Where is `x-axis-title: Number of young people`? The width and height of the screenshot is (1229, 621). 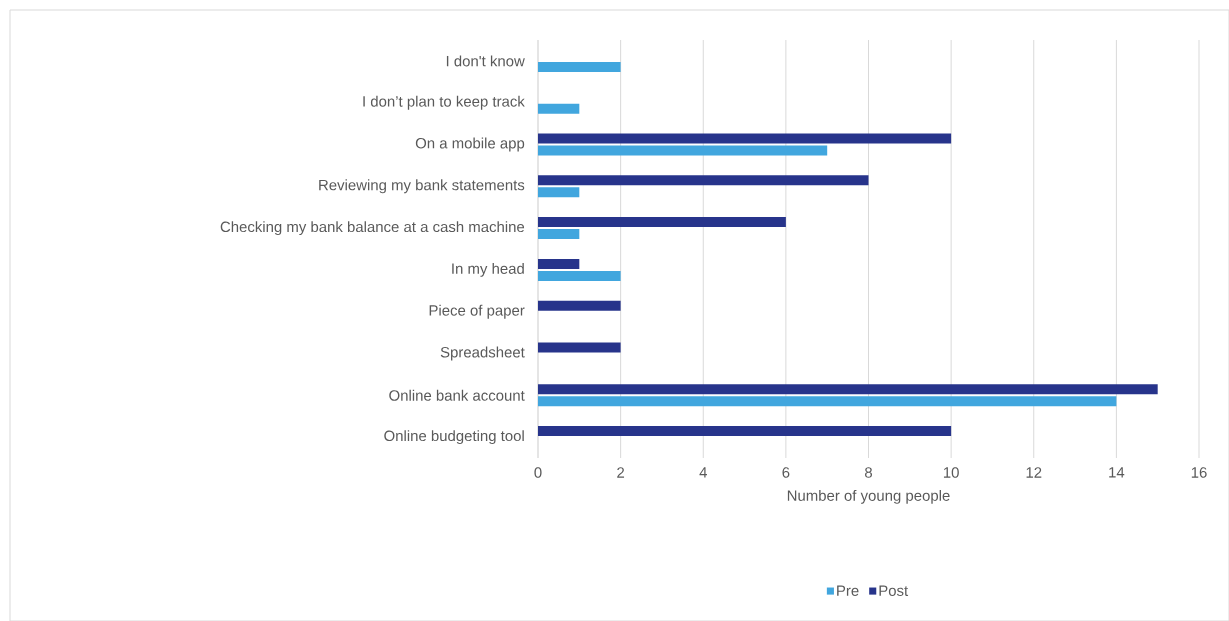
x-axis-title: Number of young people is located at coordinates (868, 496).